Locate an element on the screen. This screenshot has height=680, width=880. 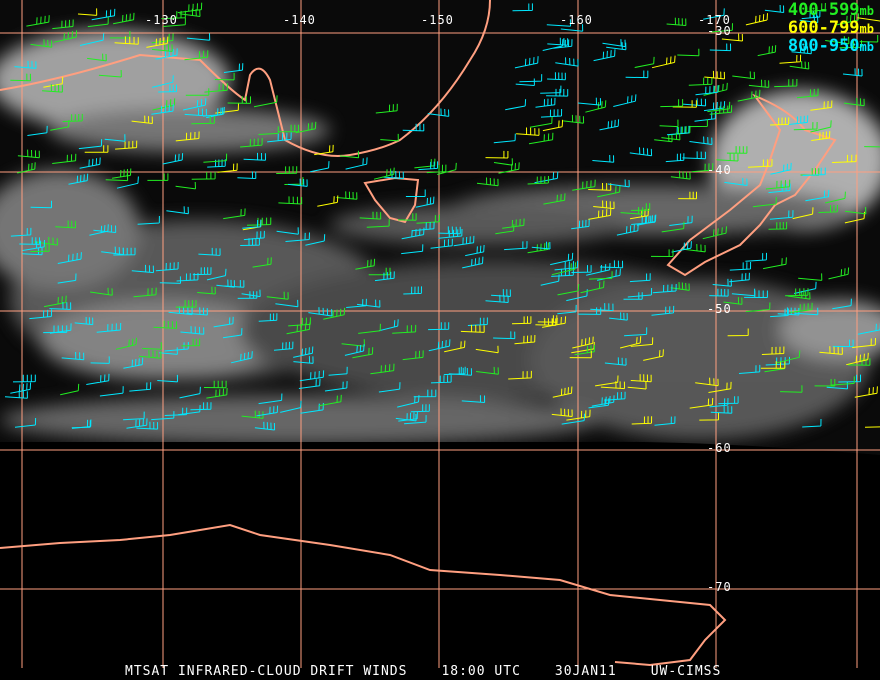
legend: 400-599mb 600-799mb 800-950mb is located at coordinates (831, 29).